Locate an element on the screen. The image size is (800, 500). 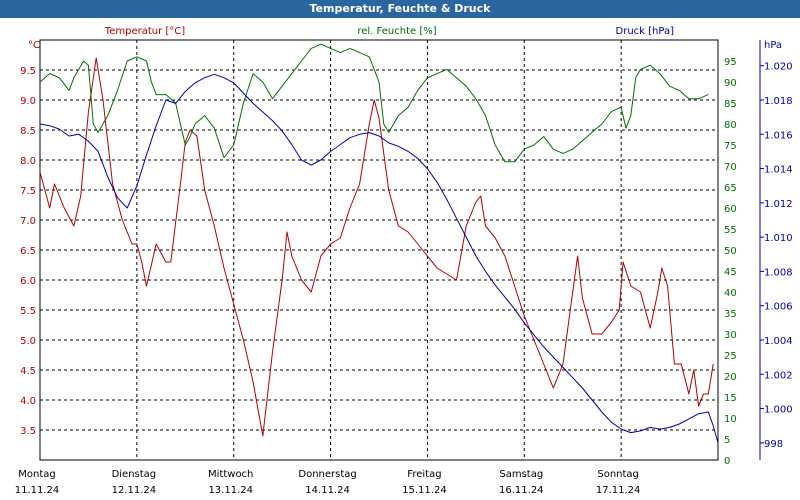
humidity-tick-label: 50 is located at coordinates (730, 251).